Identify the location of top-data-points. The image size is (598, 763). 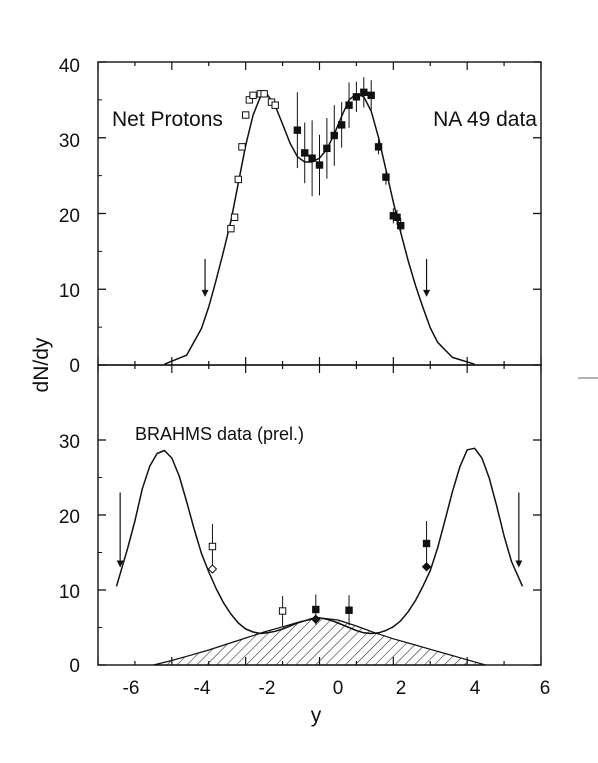
(316, 155).